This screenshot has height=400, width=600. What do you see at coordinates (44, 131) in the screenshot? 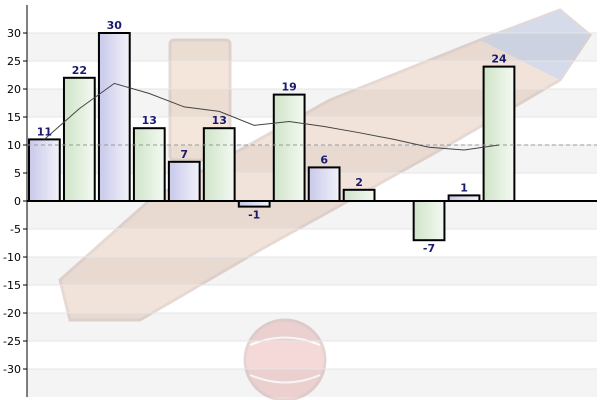
I see `data-label: 11` at bounding box center [44, 131].